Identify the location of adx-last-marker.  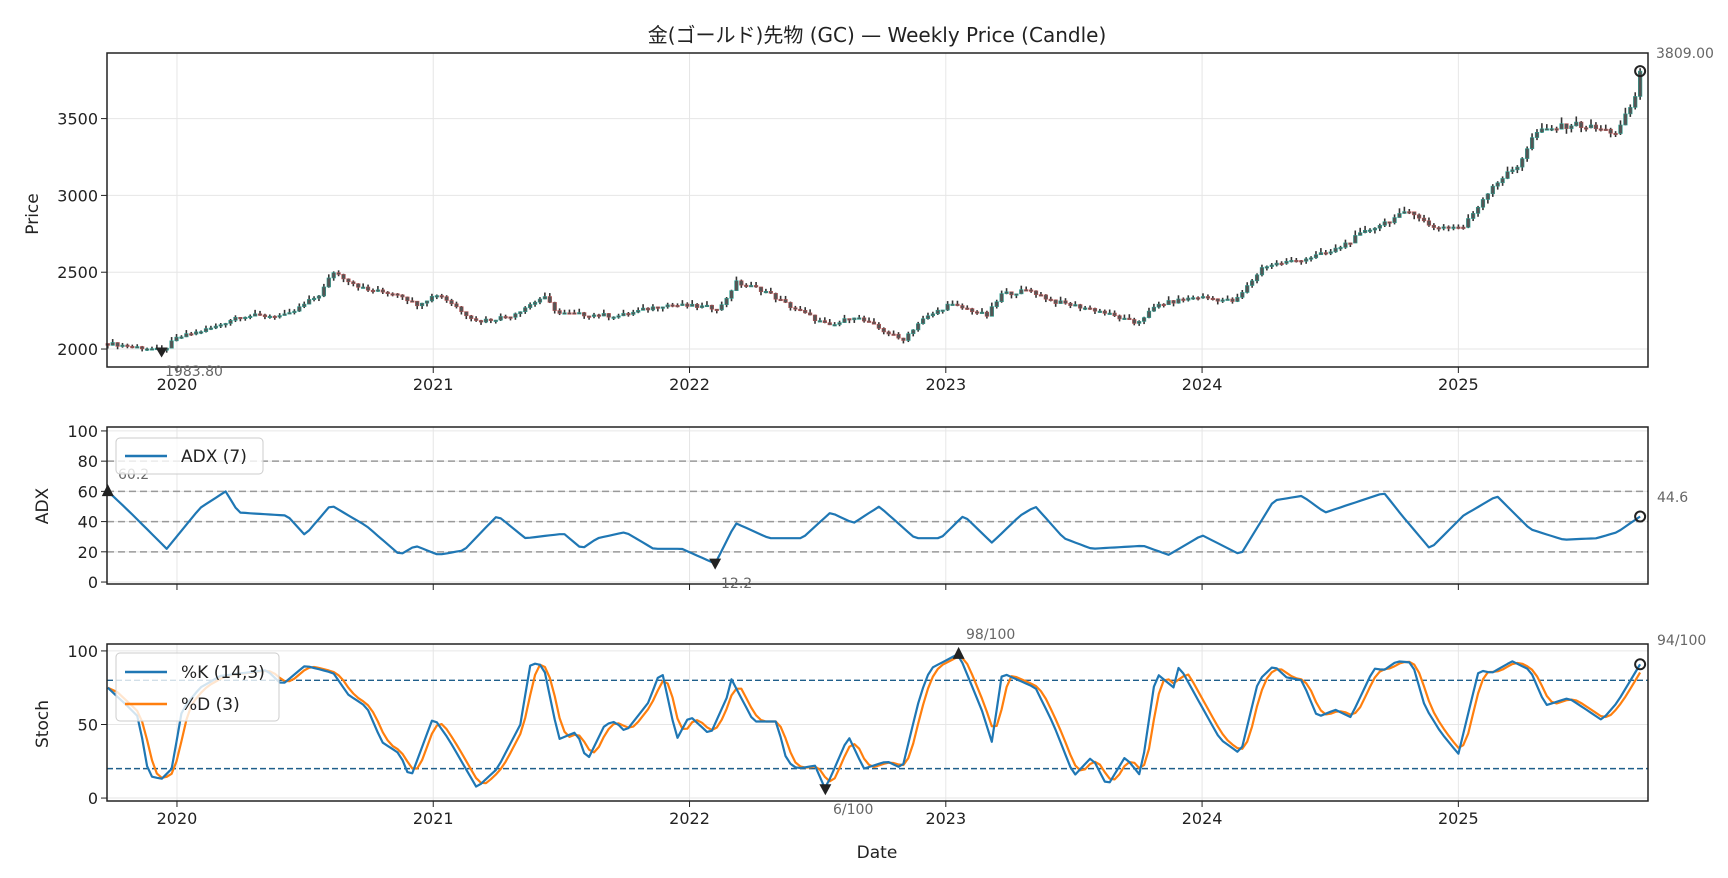
(1640, 516).